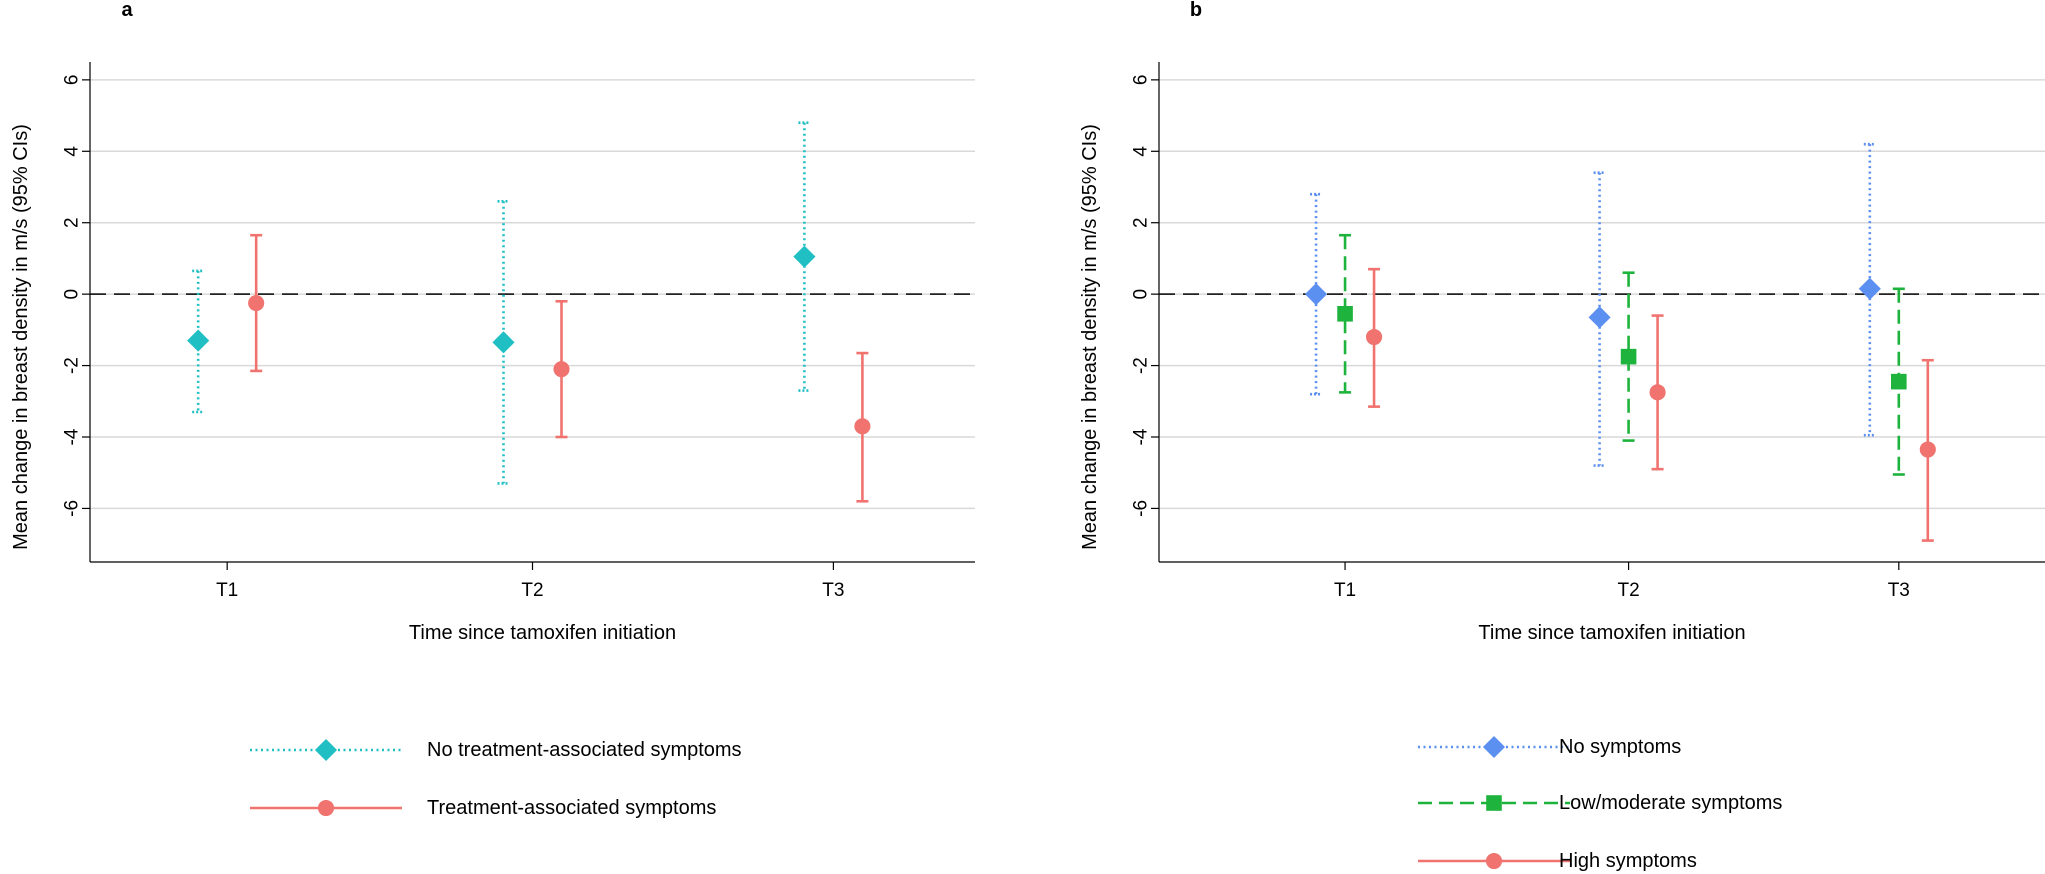  I want to click on series-no-treatment-associated-symptoms, so click(501, 303).